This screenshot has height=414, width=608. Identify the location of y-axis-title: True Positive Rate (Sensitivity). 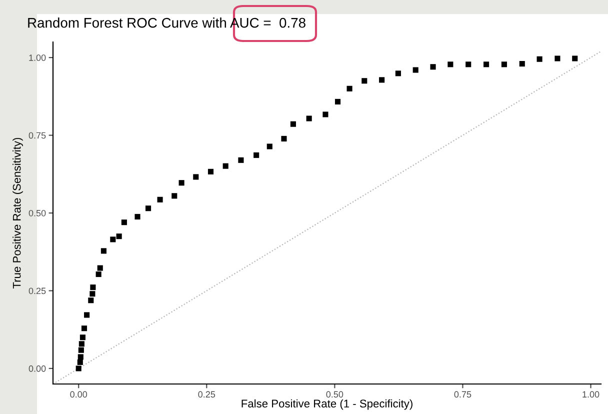
(17, 213).